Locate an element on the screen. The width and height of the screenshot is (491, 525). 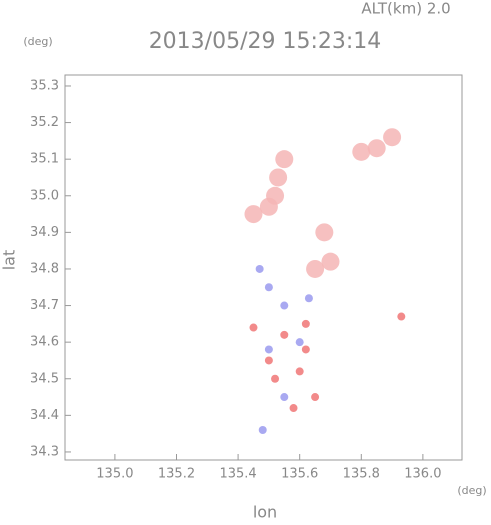
x-tick-label: 135.6 is located at coordinates (299, 474).